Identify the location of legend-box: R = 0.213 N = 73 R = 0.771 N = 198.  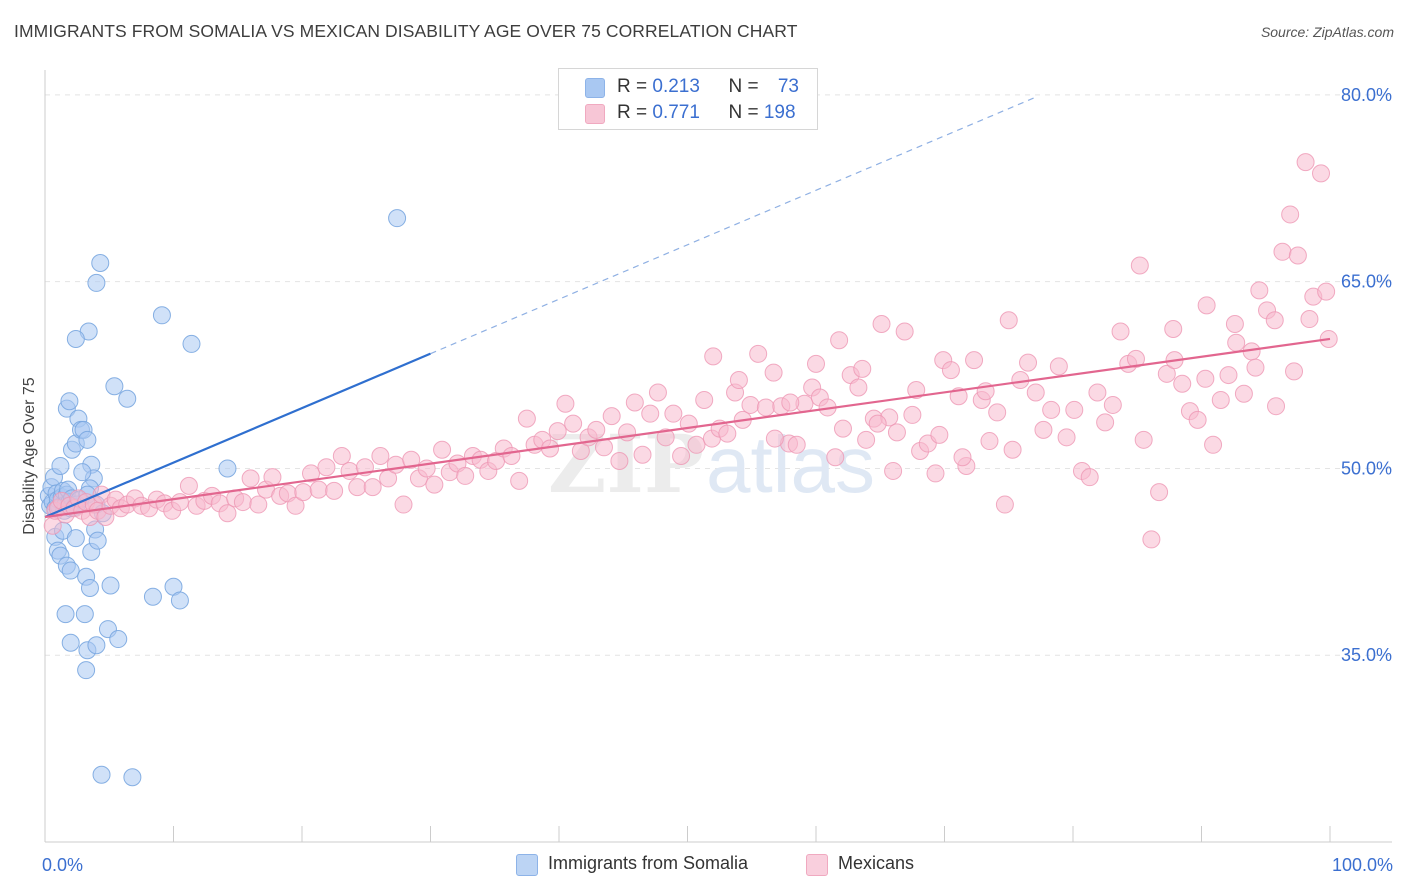
(688, 99).